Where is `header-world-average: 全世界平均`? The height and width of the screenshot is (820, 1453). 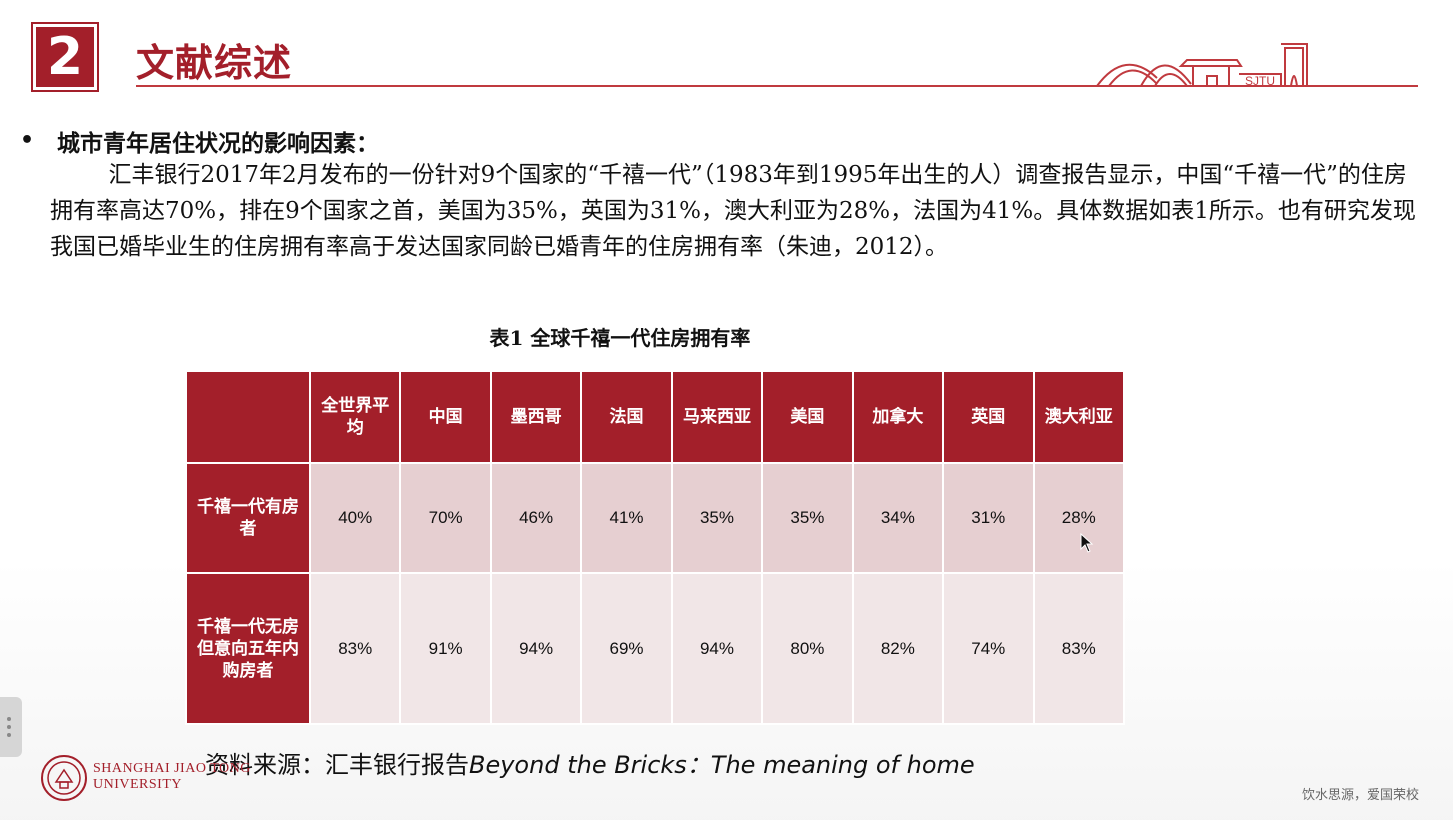
header-world-average: 全世界平均 is located at coordinates (355, 417).